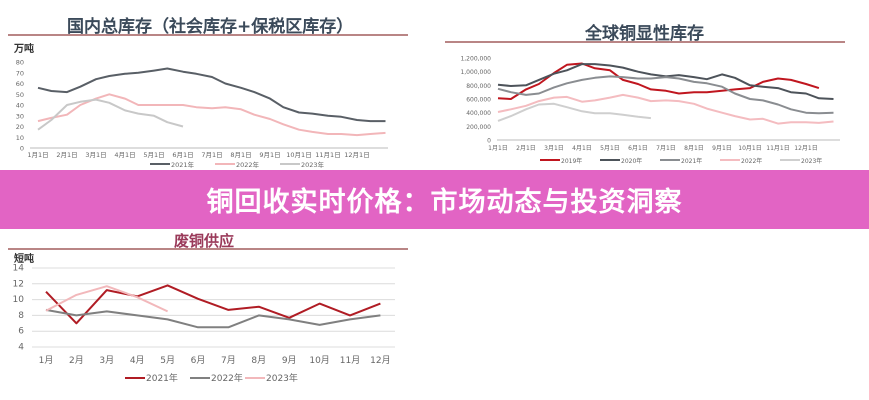 The height and width of the screenshot is (400, 869). Describe the element at coordinates (350, 360) in the screenshot. I see `chart3-xtick-label: 11月` at that location.